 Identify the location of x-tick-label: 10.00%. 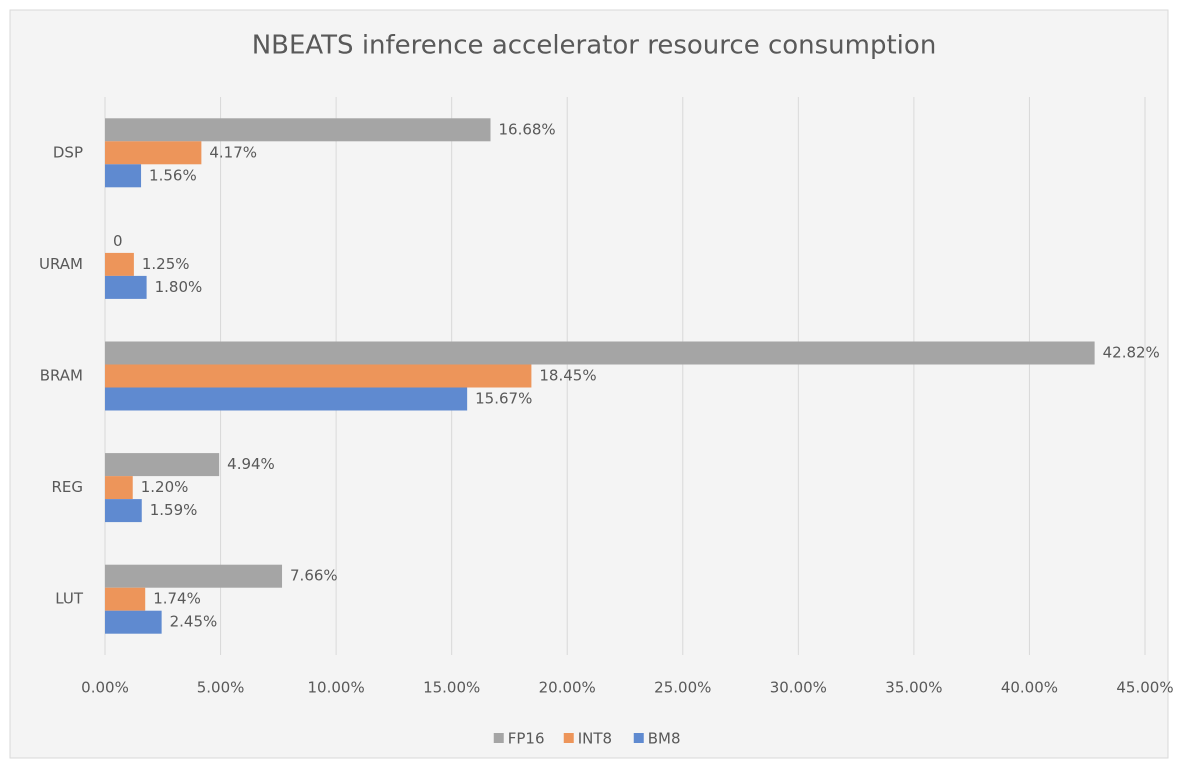
(336, 688).